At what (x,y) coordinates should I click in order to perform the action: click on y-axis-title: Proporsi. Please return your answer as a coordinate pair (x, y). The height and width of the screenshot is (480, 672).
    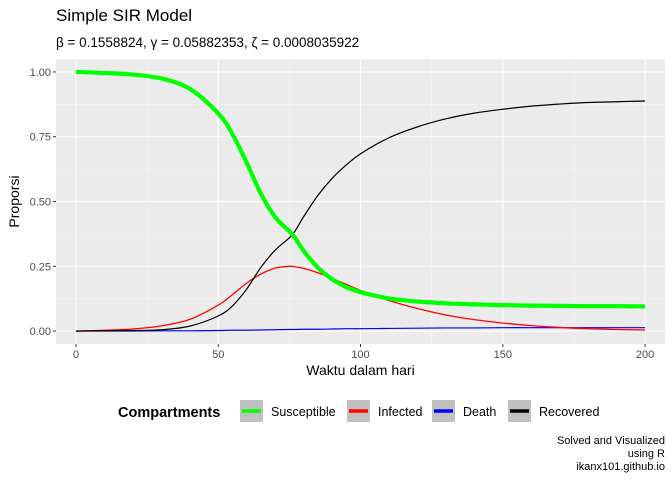
    Looking at the image, I should click on (14, 201).